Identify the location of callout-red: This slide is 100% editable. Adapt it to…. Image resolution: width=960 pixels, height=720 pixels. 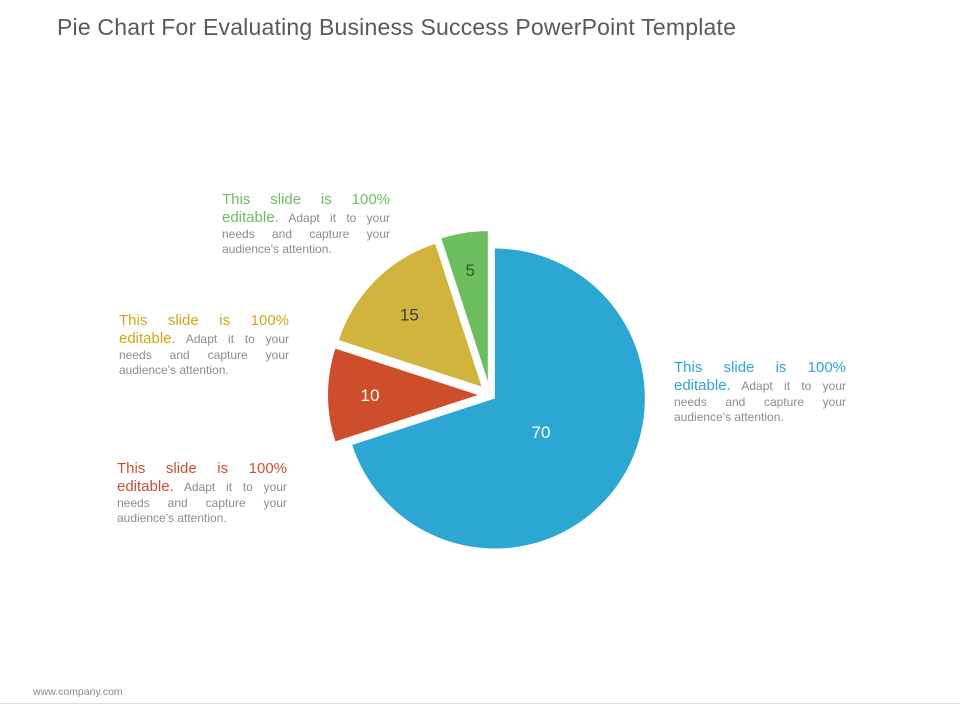
(202, 493).